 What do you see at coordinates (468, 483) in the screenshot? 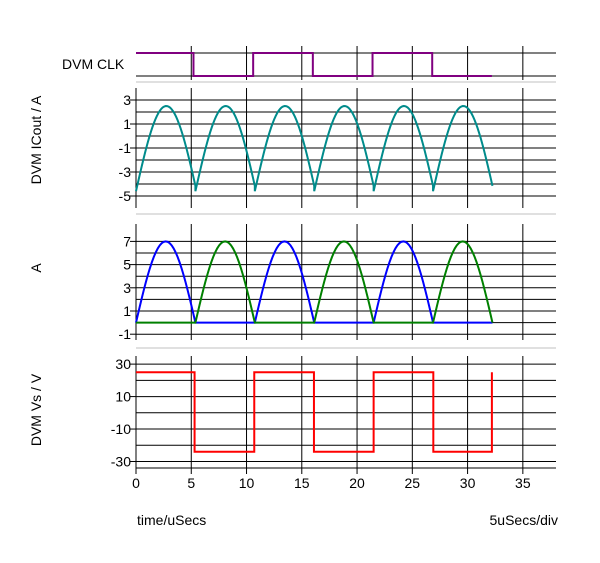
I see `xtick-label-6: 30` at bounding box center [468, 483].